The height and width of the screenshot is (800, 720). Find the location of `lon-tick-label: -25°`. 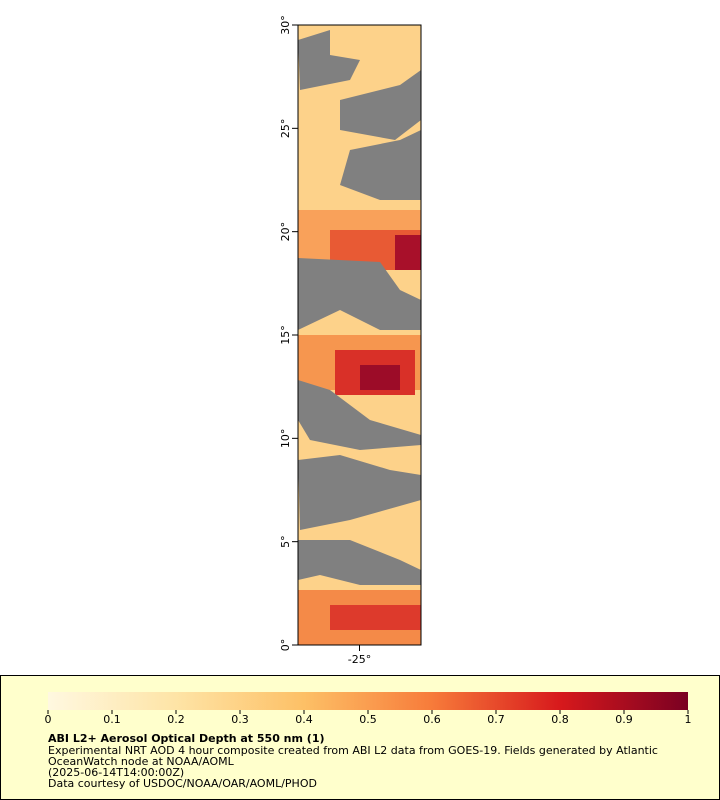

lon-tick-label: -25° is located at coordinates (359, 659).